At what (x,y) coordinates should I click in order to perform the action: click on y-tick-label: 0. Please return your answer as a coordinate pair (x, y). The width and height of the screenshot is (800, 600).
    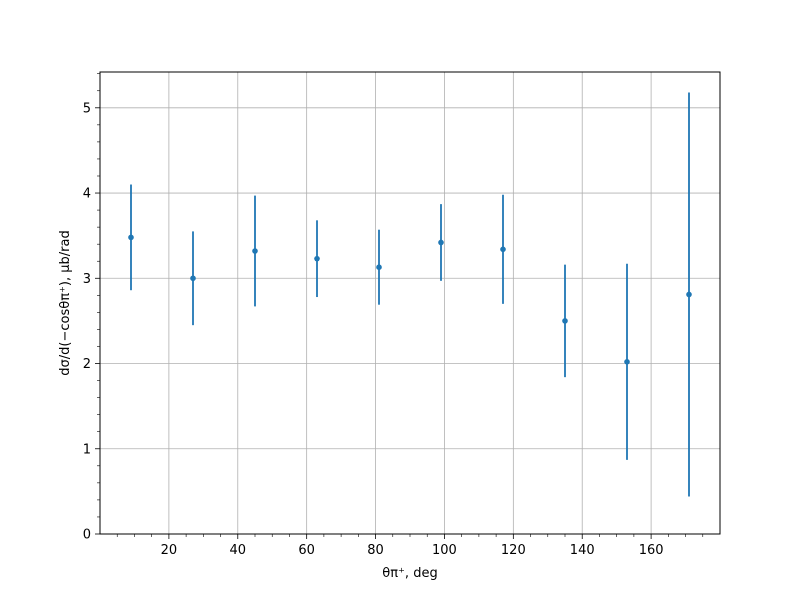
    Looking at the image, I should click on (87, 535).